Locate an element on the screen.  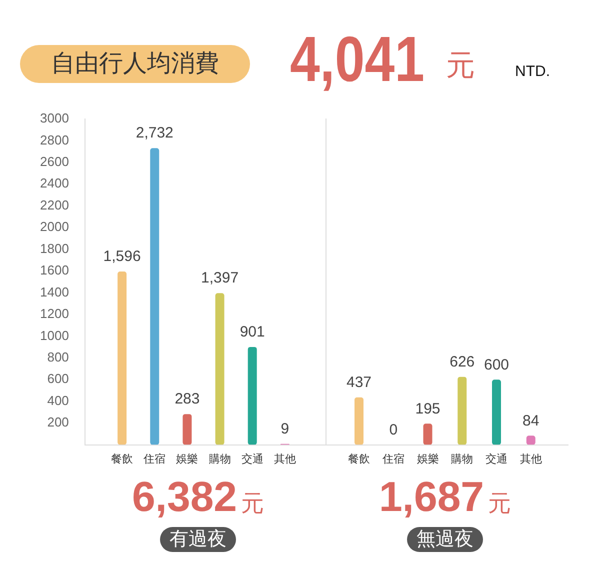
data-label: 437 is located at coordinates (359, 382).